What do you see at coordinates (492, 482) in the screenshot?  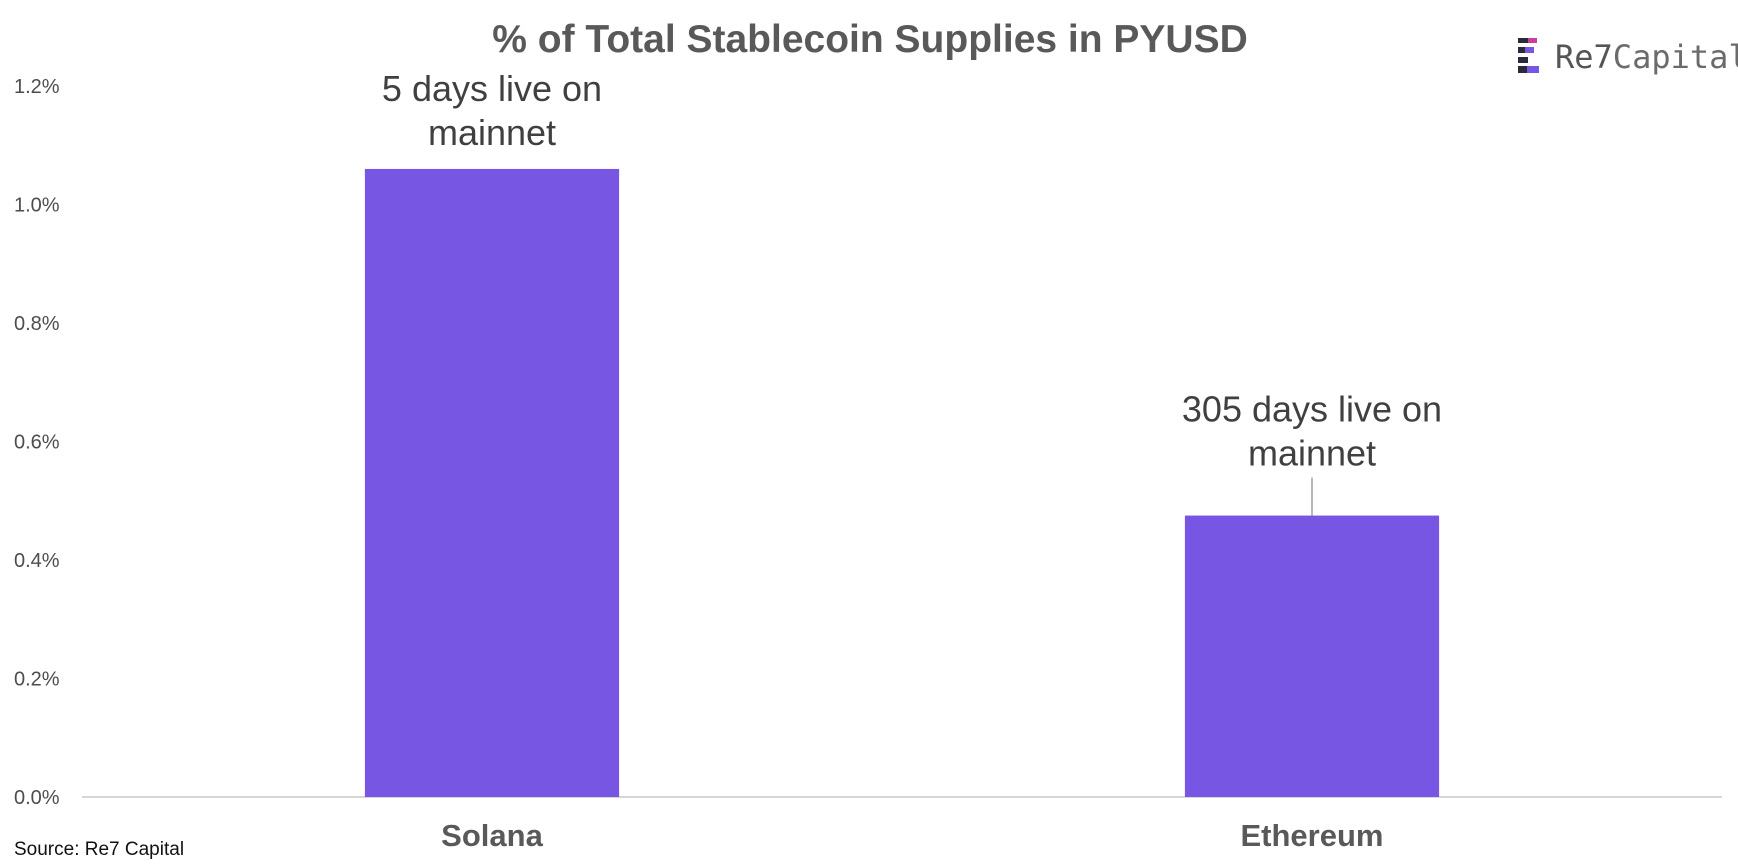 I see `bar-solana` at bounding box center [492, 482].